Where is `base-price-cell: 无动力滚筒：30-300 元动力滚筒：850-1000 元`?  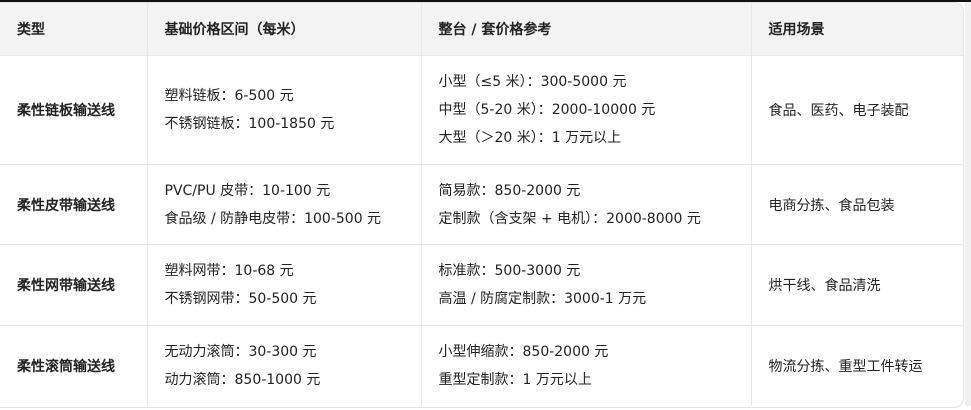 base-price-cell: 无动力滚筒：30-300 元动力滚筒：850-1000 元 is located at coordinates (284, 365).